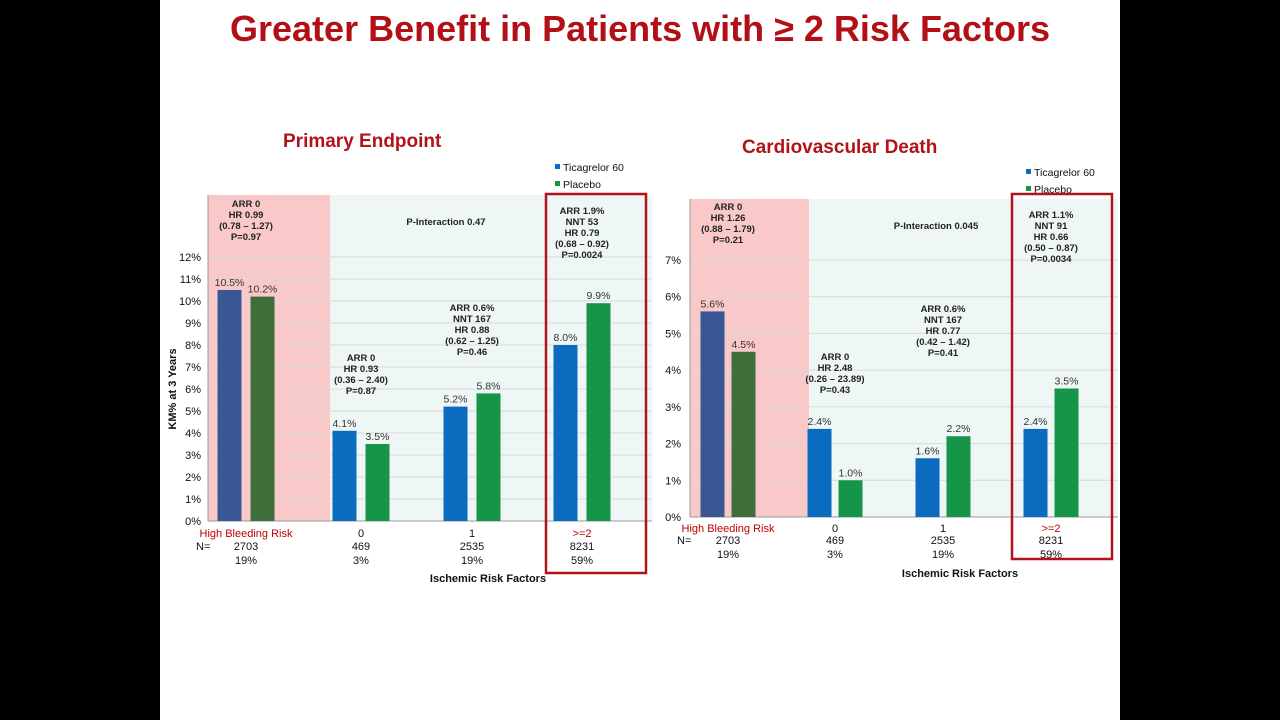 Image resolution: width=1280 pixels, height=720 pixels. What do you see at coordinates (943, 342) in the screenshot?
I see `c1-stat-annotation: (0.42 – 1.42)` at bounding box center [943, 342].